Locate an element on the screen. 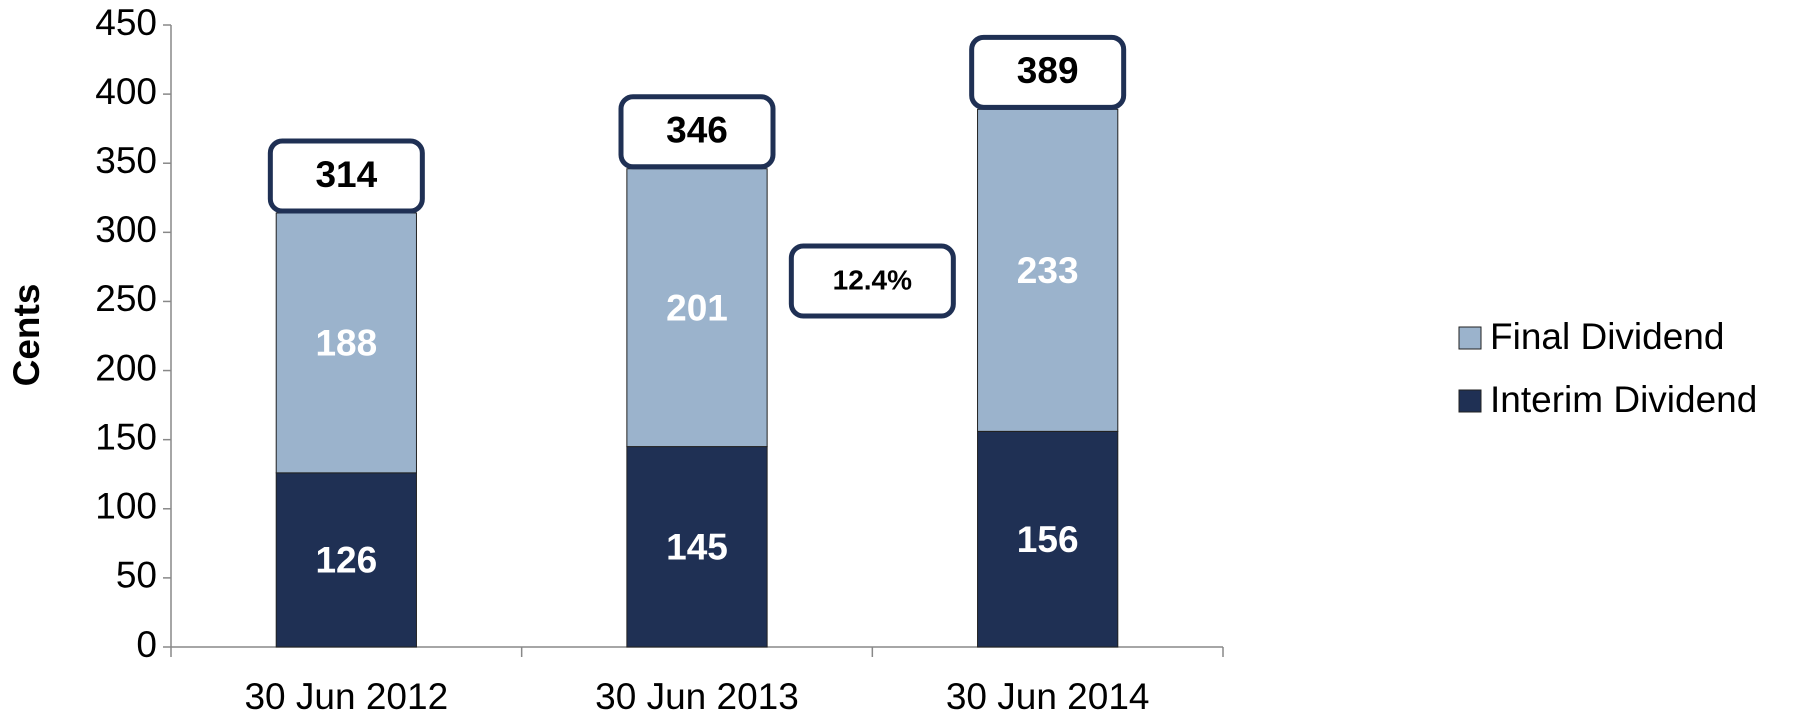  data-label: 201 is located at coordinates (697, 307).